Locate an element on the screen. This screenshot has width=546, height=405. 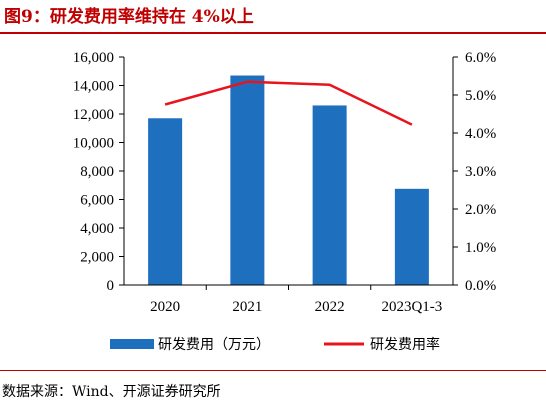
left-axis-tick-label: 0 is located at coordinates (111, 286).